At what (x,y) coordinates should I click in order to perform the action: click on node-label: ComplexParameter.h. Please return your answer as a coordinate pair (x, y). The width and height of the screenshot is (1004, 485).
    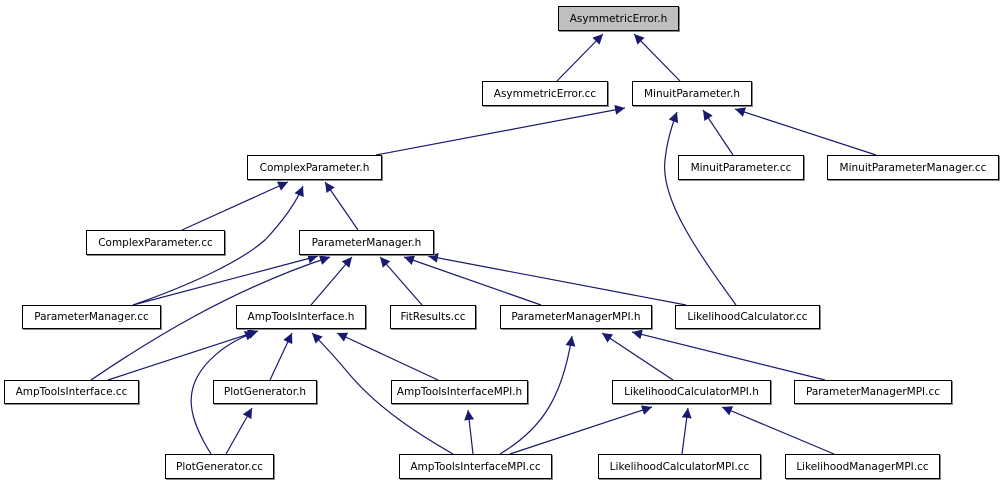
    Looking at the image, I should click on (314, 167).